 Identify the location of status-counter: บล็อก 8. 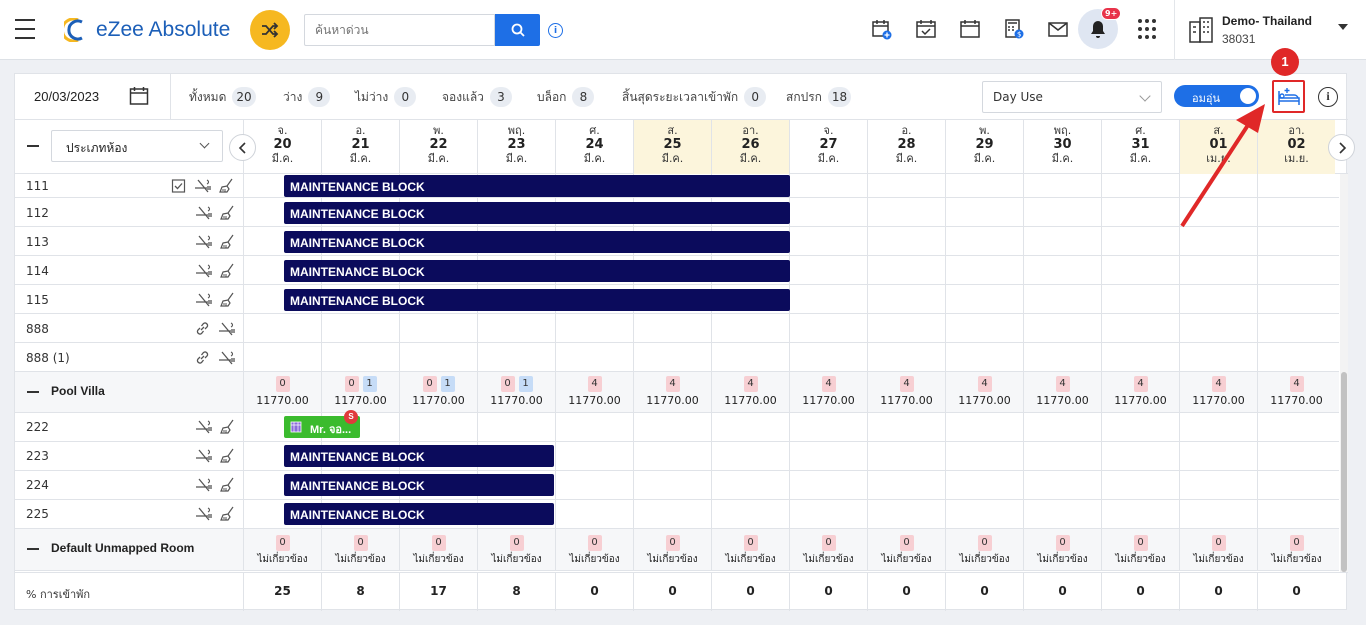
(566, 97).